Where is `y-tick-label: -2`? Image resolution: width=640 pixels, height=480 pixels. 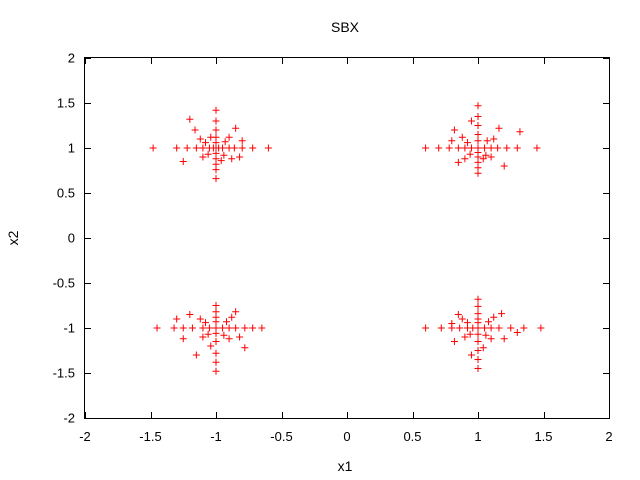
y-tick-label: -2 is located at coordinates (69, 418).